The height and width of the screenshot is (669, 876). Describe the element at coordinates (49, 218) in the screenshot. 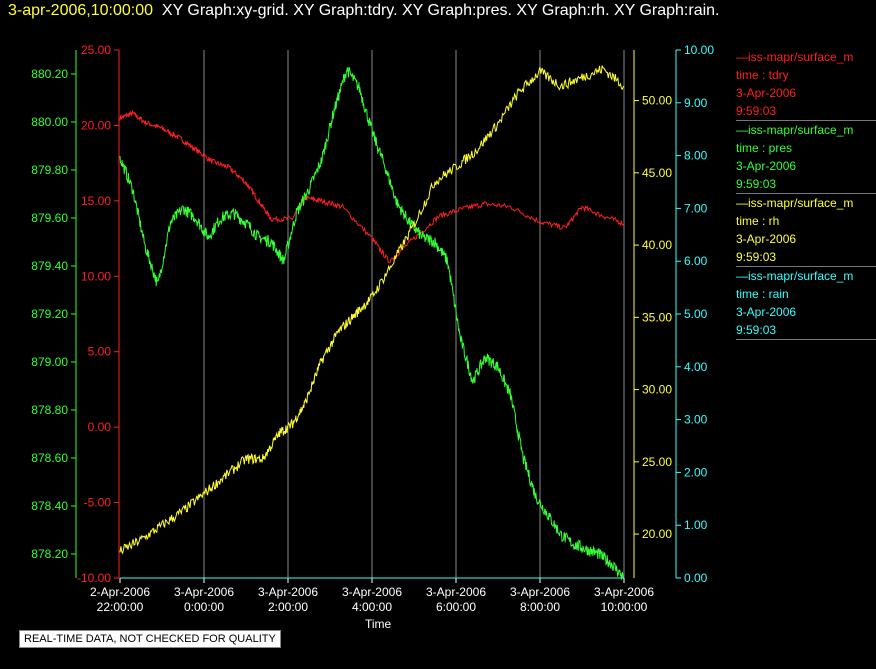

I see `pres-tick-label: 879.60` at that location.